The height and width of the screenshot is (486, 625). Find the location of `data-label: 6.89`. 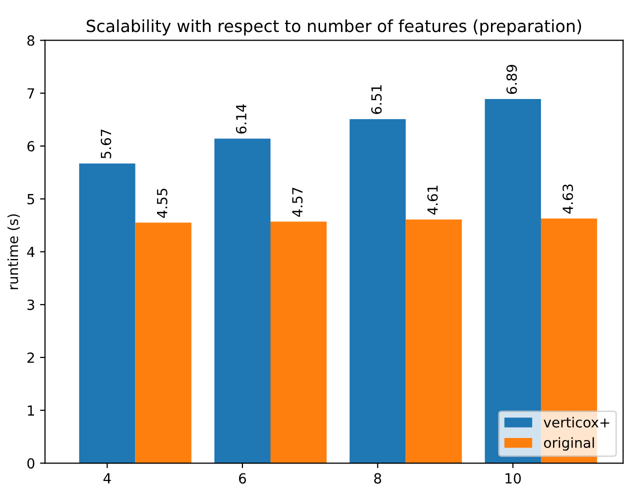

data-label: 6.89 is located at coordinates (511, 79).